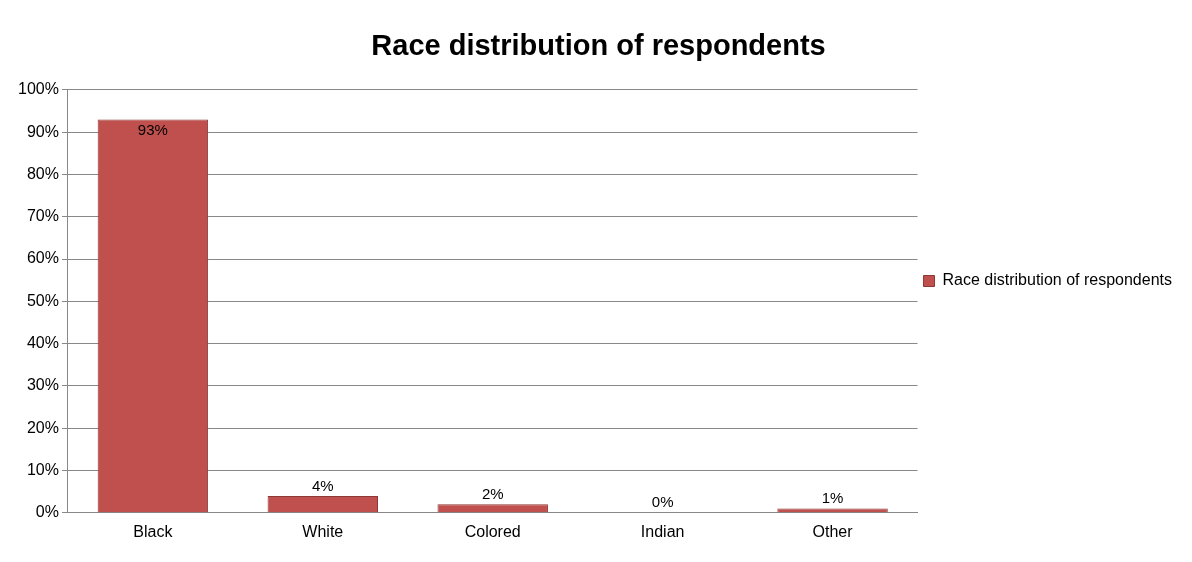  What do you see at coordinates (662, 531) in the screenshot?
I see `x-tick-label: Indian` at bounding box center [662, 531].